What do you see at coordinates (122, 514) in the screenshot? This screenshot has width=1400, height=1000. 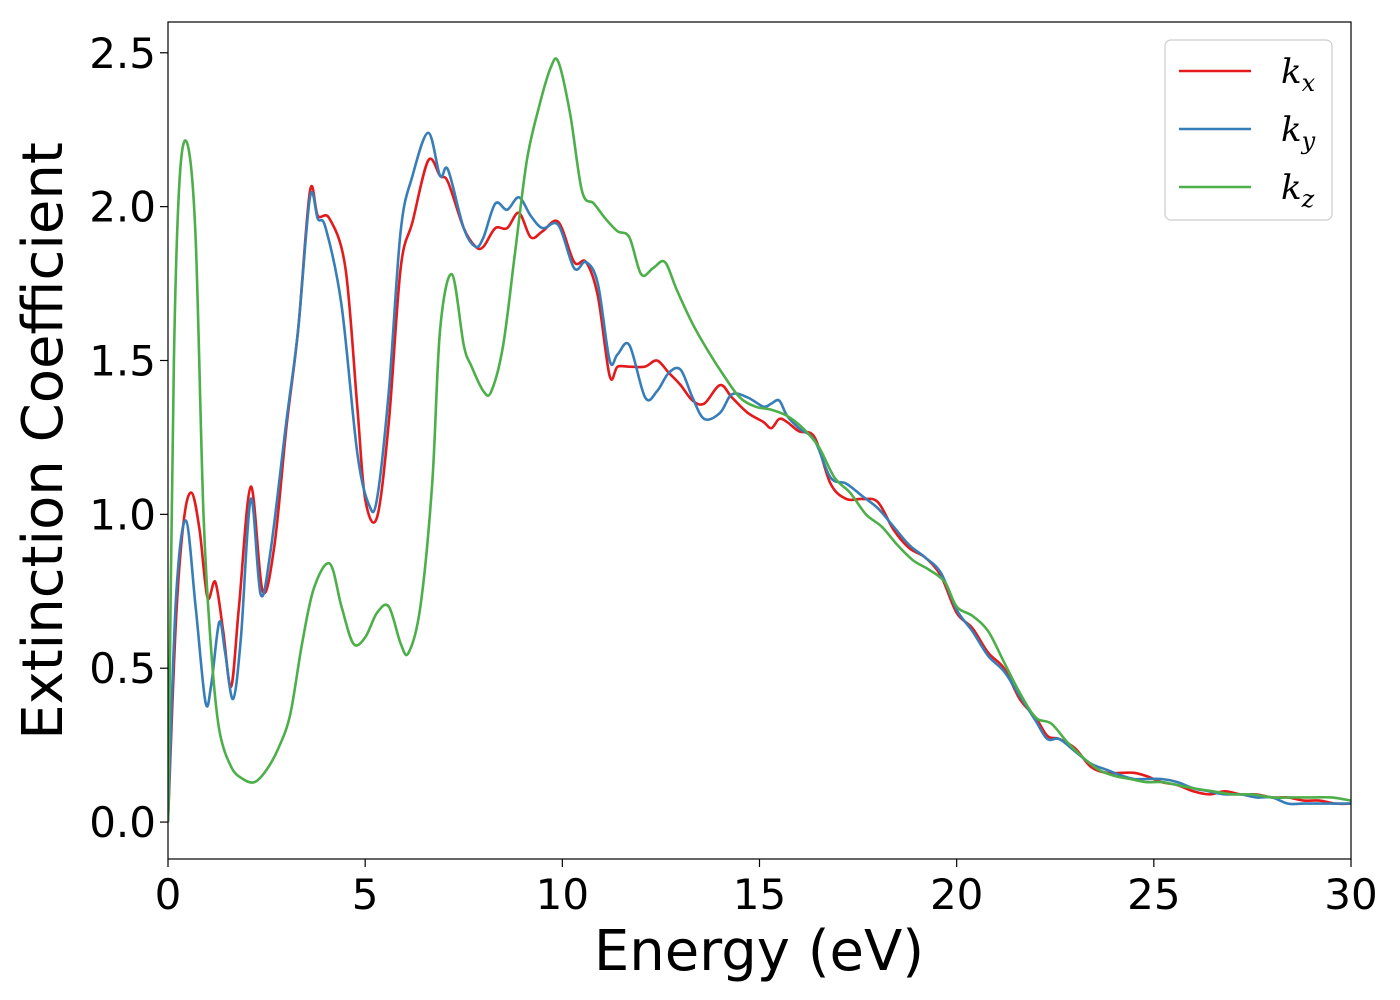 I see `y-tick-label: 1.0` at bounding box center [122, 514].